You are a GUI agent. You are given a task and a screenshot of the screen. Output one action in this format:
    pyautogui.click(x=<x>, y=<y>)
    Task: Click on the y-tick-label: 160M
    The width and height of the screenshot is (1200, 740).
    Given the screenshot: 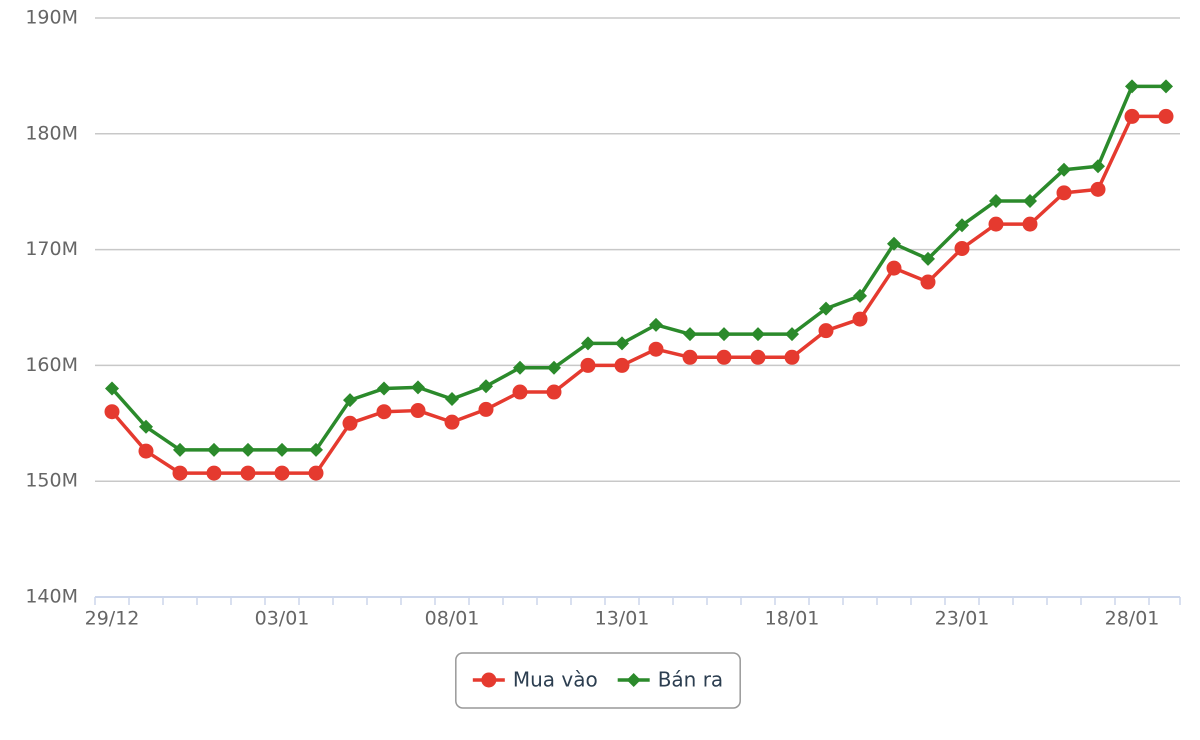 What is the action you would take?
    pyautogui.click(x=51, y=365)
    